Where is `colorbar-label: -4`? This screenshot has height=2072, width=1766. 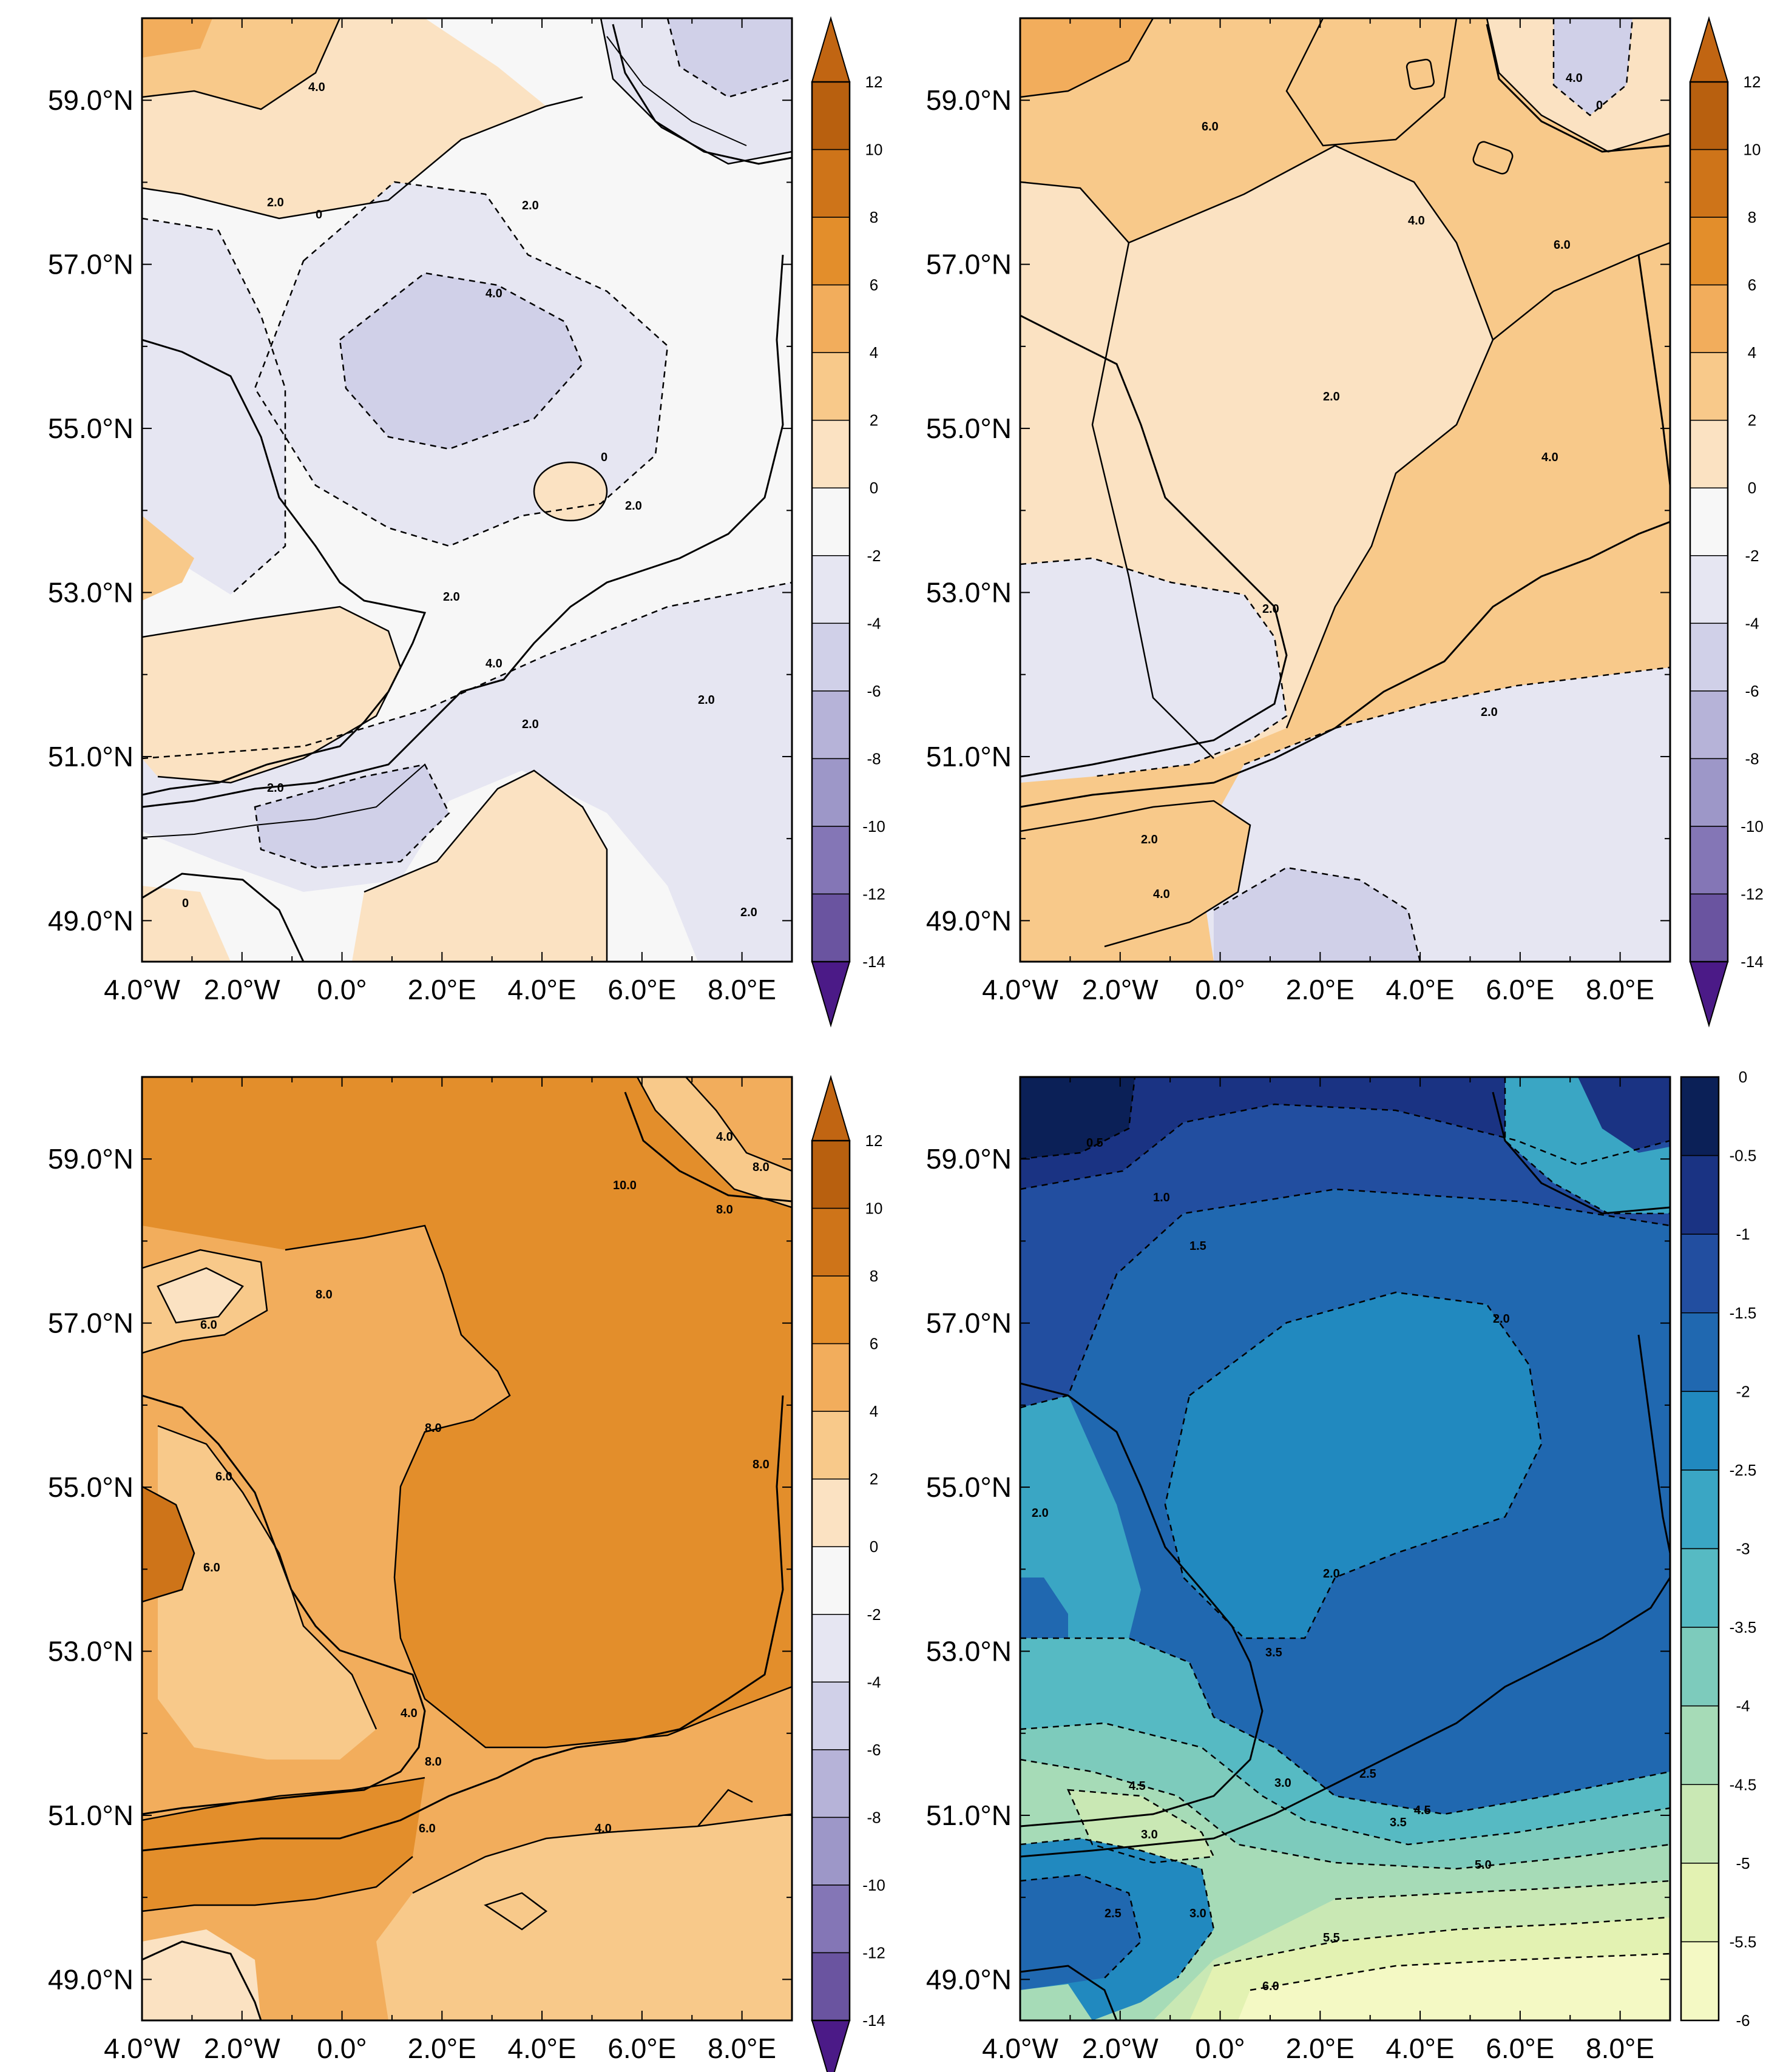 colorbar-label: -4 is located at coordinates (874, 623).